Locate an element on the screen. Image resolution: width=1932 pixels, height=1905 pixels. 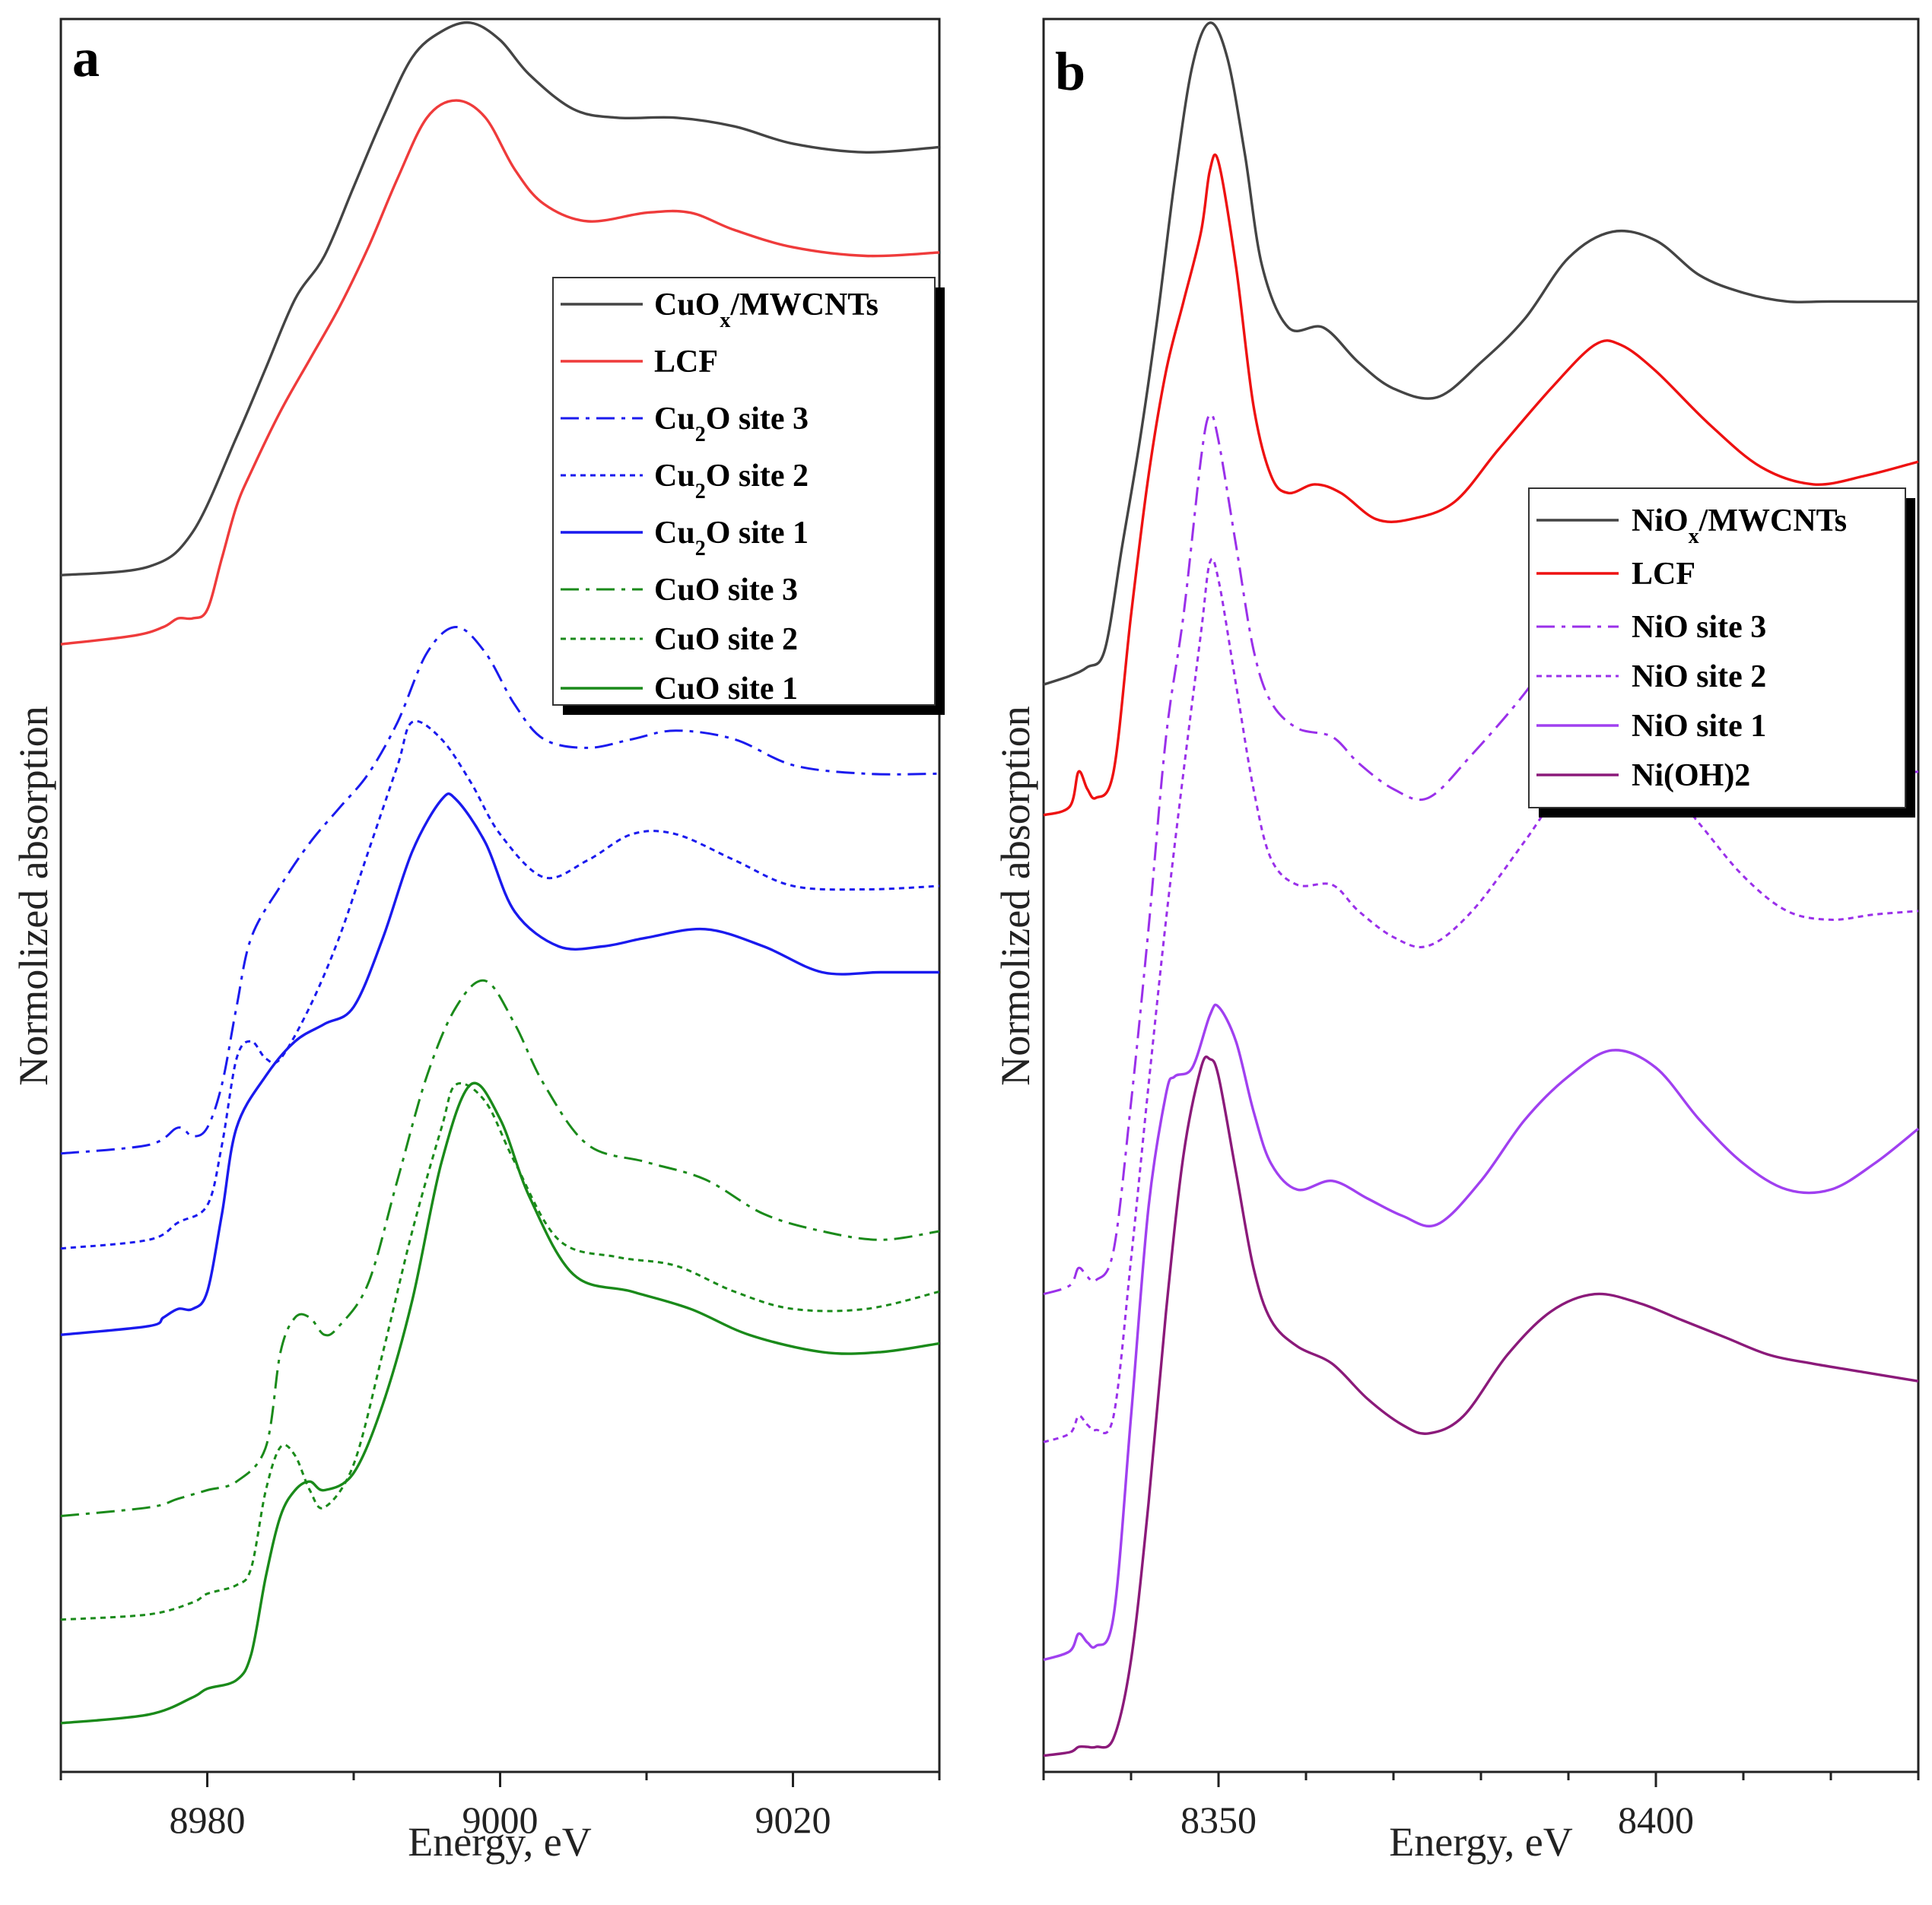
panel-a-legend-label: CuOx/MWCNTs is located at coordinates (766, 310).